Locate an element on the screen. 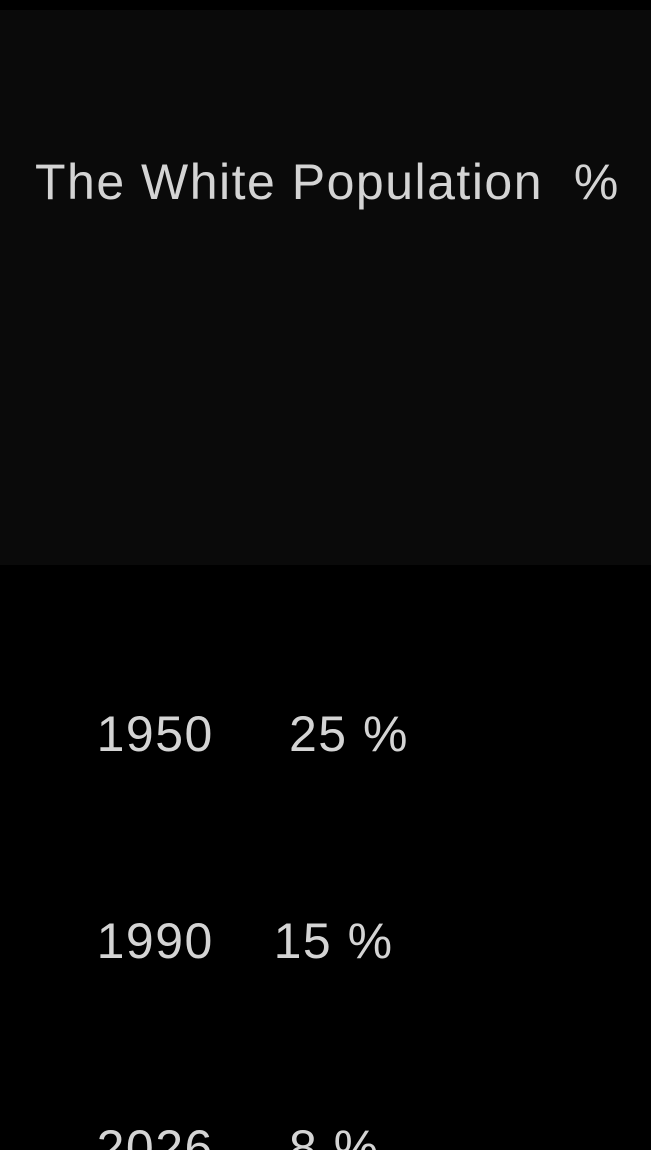 The height and width of the screenshot is (1150, 651). row-year: 1990 is located at coordinates (155, 941).